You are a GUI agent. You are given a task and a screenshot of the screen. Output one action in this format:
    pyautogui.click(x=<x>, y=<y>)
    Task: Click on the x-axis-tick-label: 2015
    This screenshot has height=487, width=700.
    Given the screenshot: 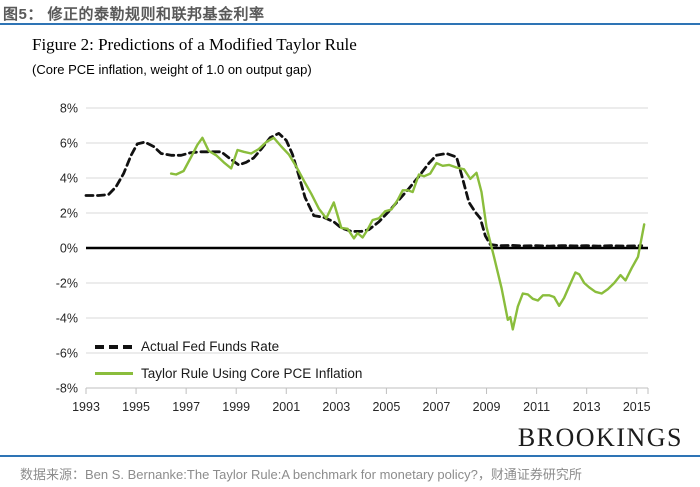 What is the action you would take?
    pyautogui.click(x=637, y=407)
    